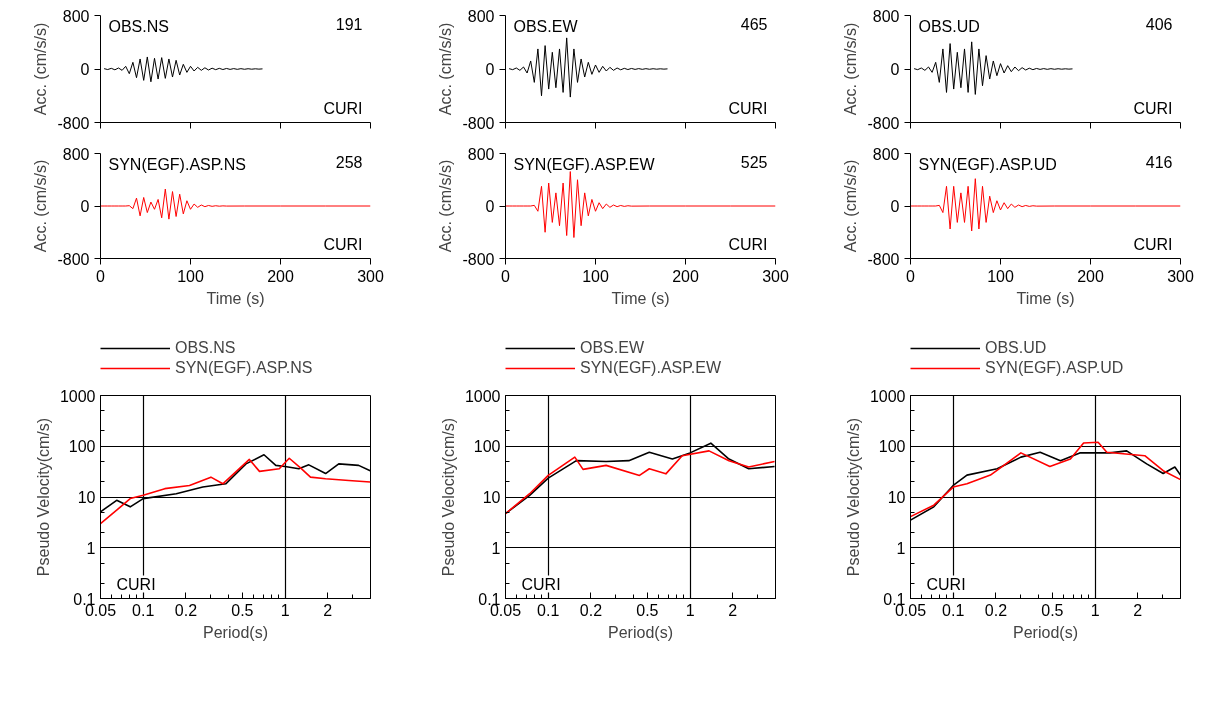 This screenshot has width=1217, height=708. I want to click on annotation: 258, so click(349, 162).